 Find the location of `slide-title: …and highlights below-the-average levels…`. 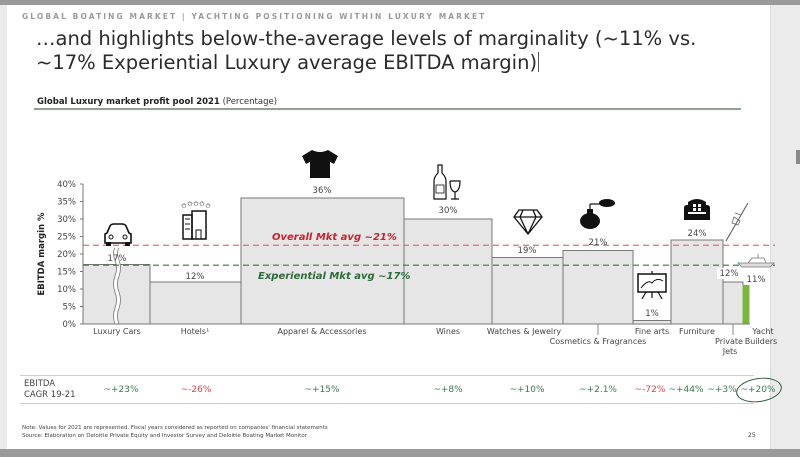

slide-title: …and highlights below-the-average levels… is located at coordinates (386, 51).